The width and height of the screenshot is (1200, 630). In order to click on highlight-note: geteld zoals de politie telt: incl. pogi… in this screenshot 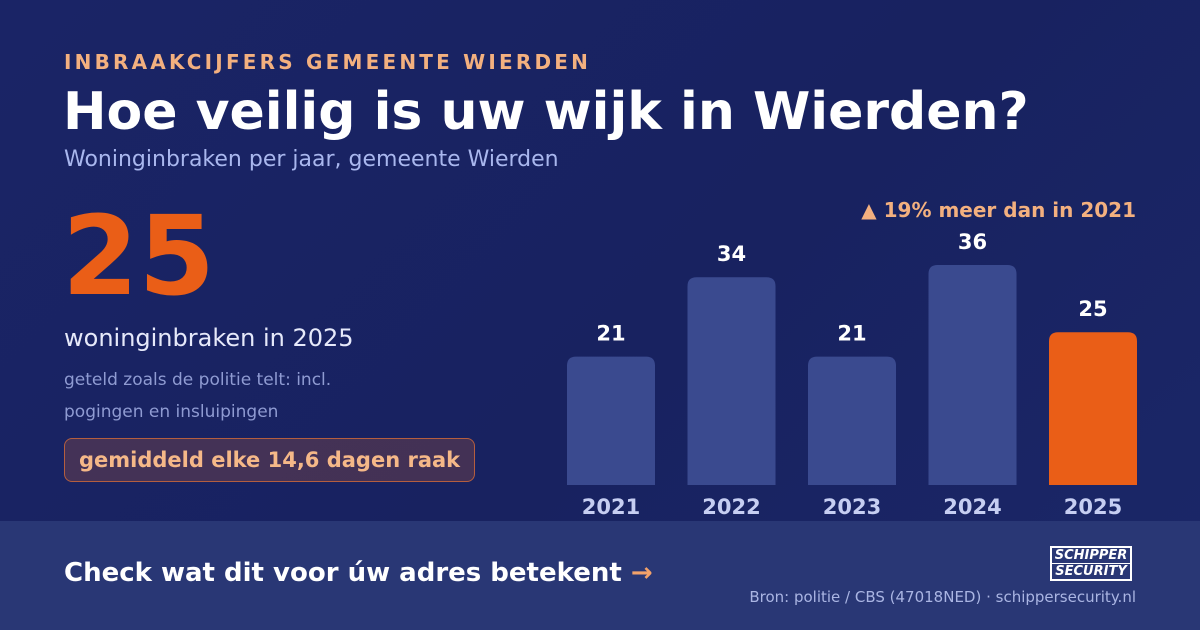, I will do `click(198, 396)`.